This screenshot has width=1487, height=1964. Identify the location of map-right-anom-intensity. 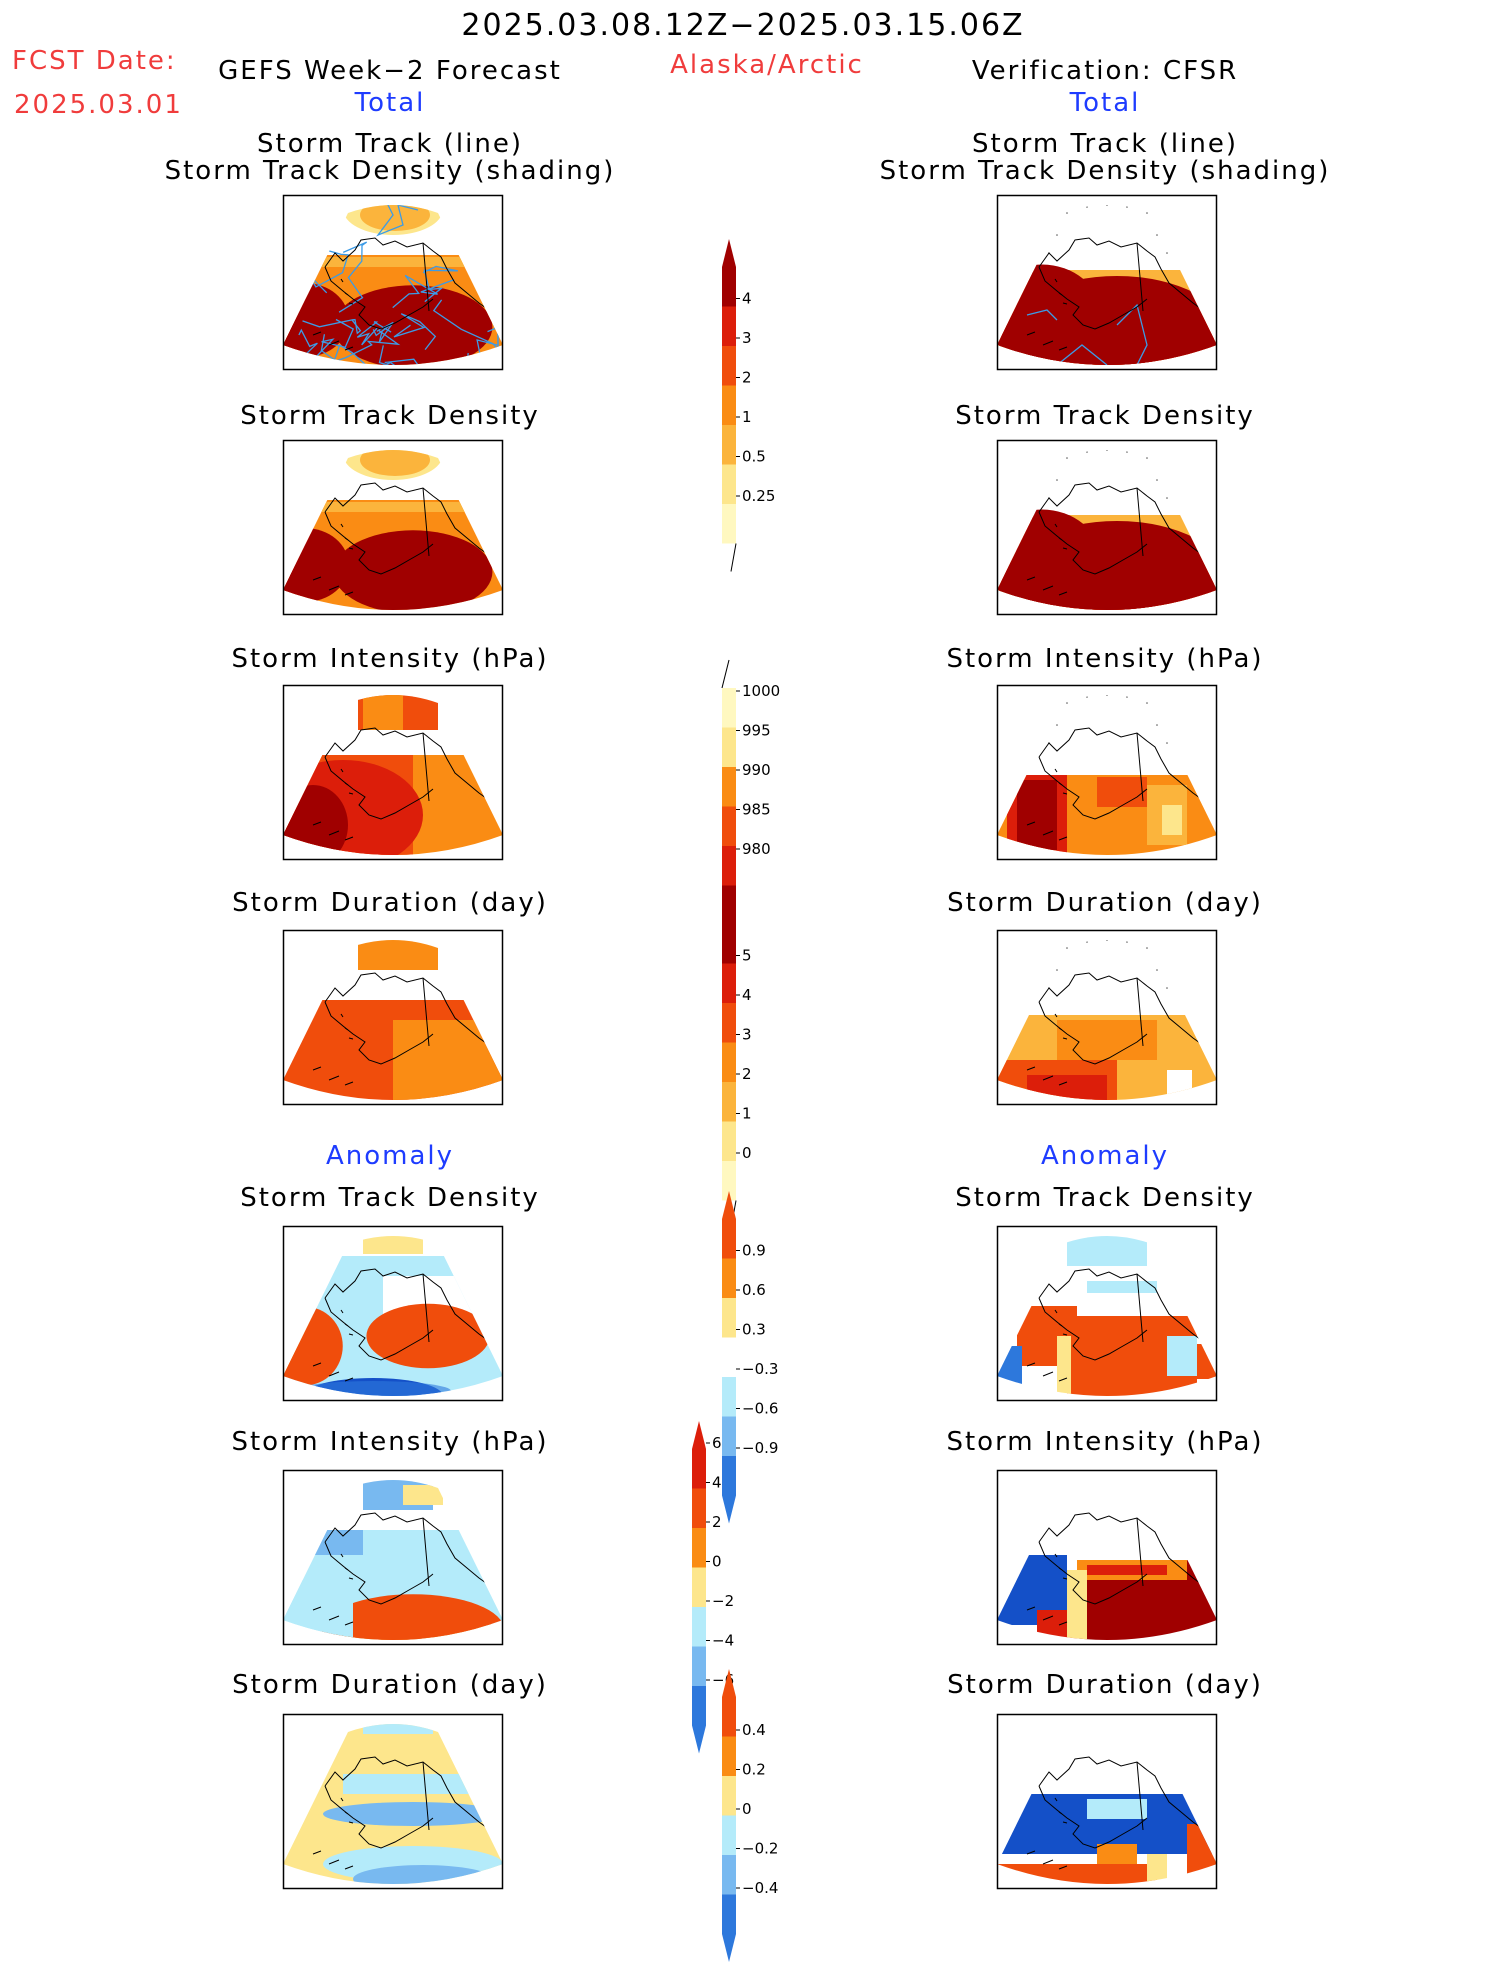
(1107, 1557).